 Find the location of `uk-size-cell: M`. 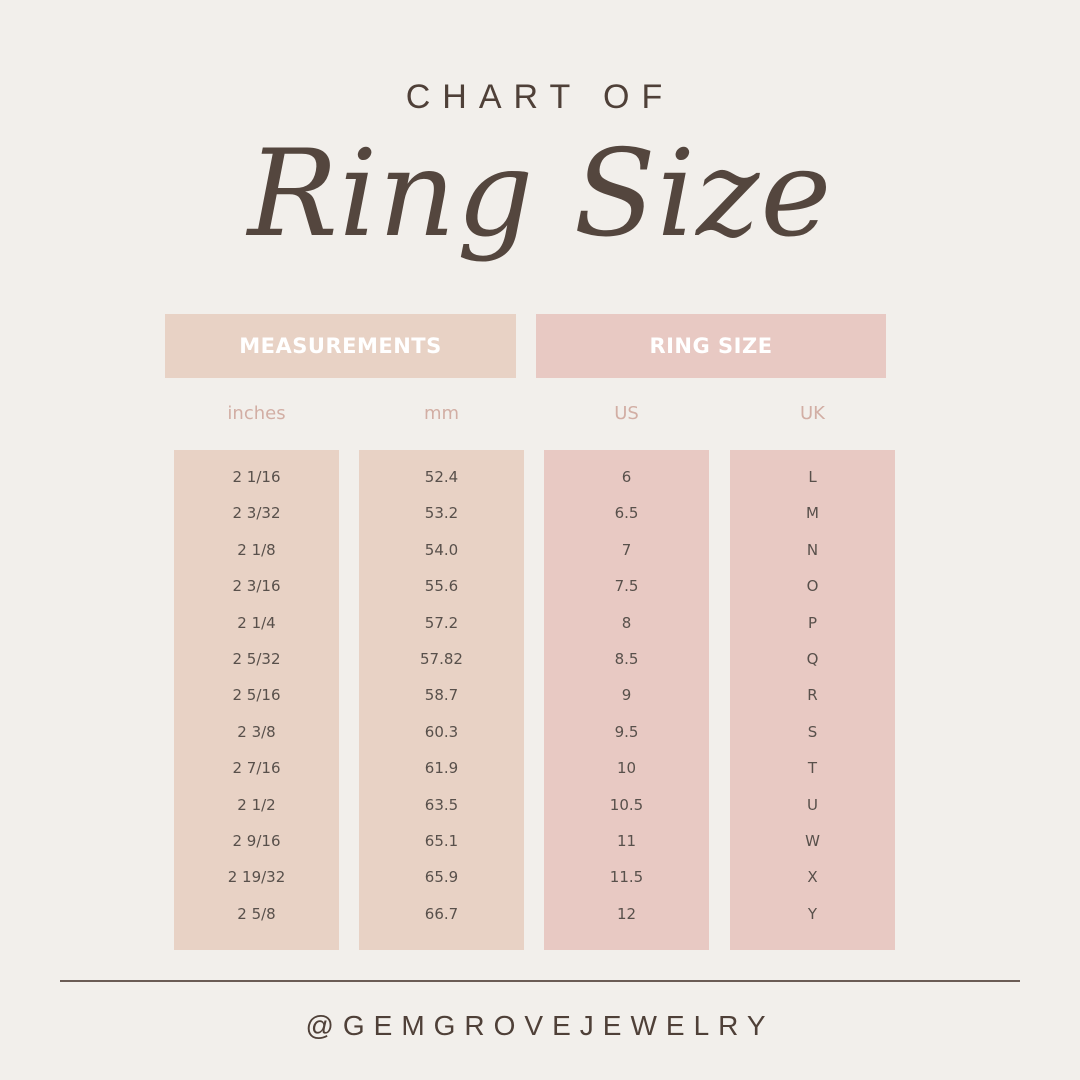

uk-size-cell: M is located at coordinates (812, 513).